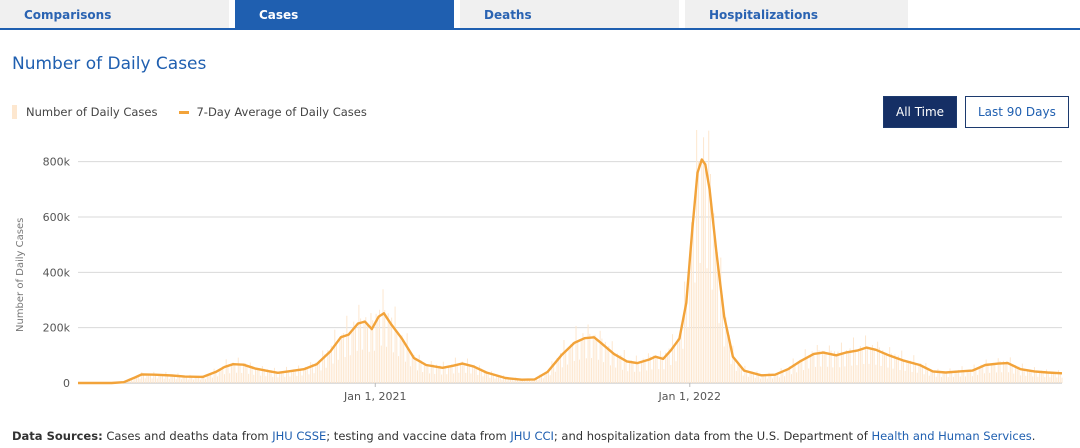  What do you see at coordinates (273, 112) in the screenshot?
I see `legend-item-line: 7-Day Average of Daily Cases` at bounding box center [273, 112].